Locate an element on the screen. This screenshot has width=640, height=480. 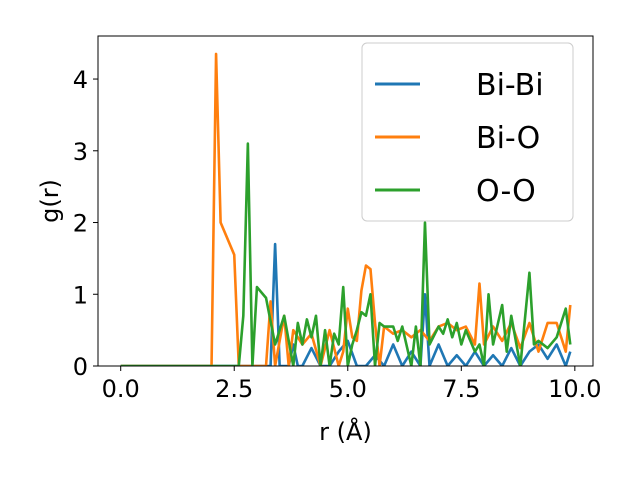
y-tick-label: 4 is located at coordinates (80, 80).